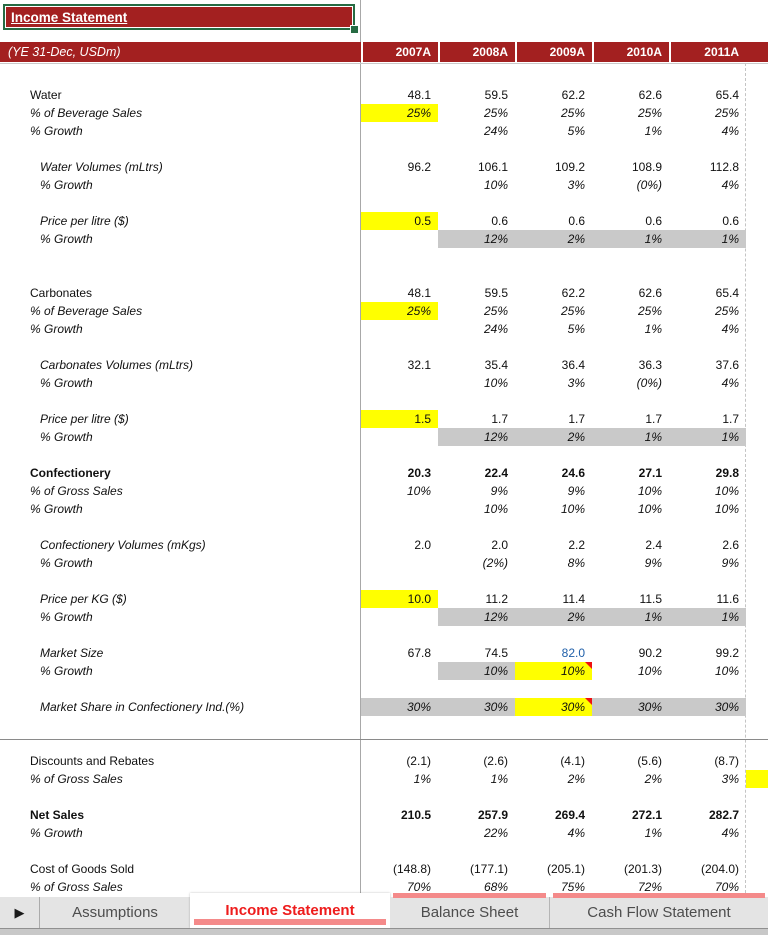  Describe the element at coordinates (553, 365) in the screenshot. I see `value-cell: 36.4` at that location.